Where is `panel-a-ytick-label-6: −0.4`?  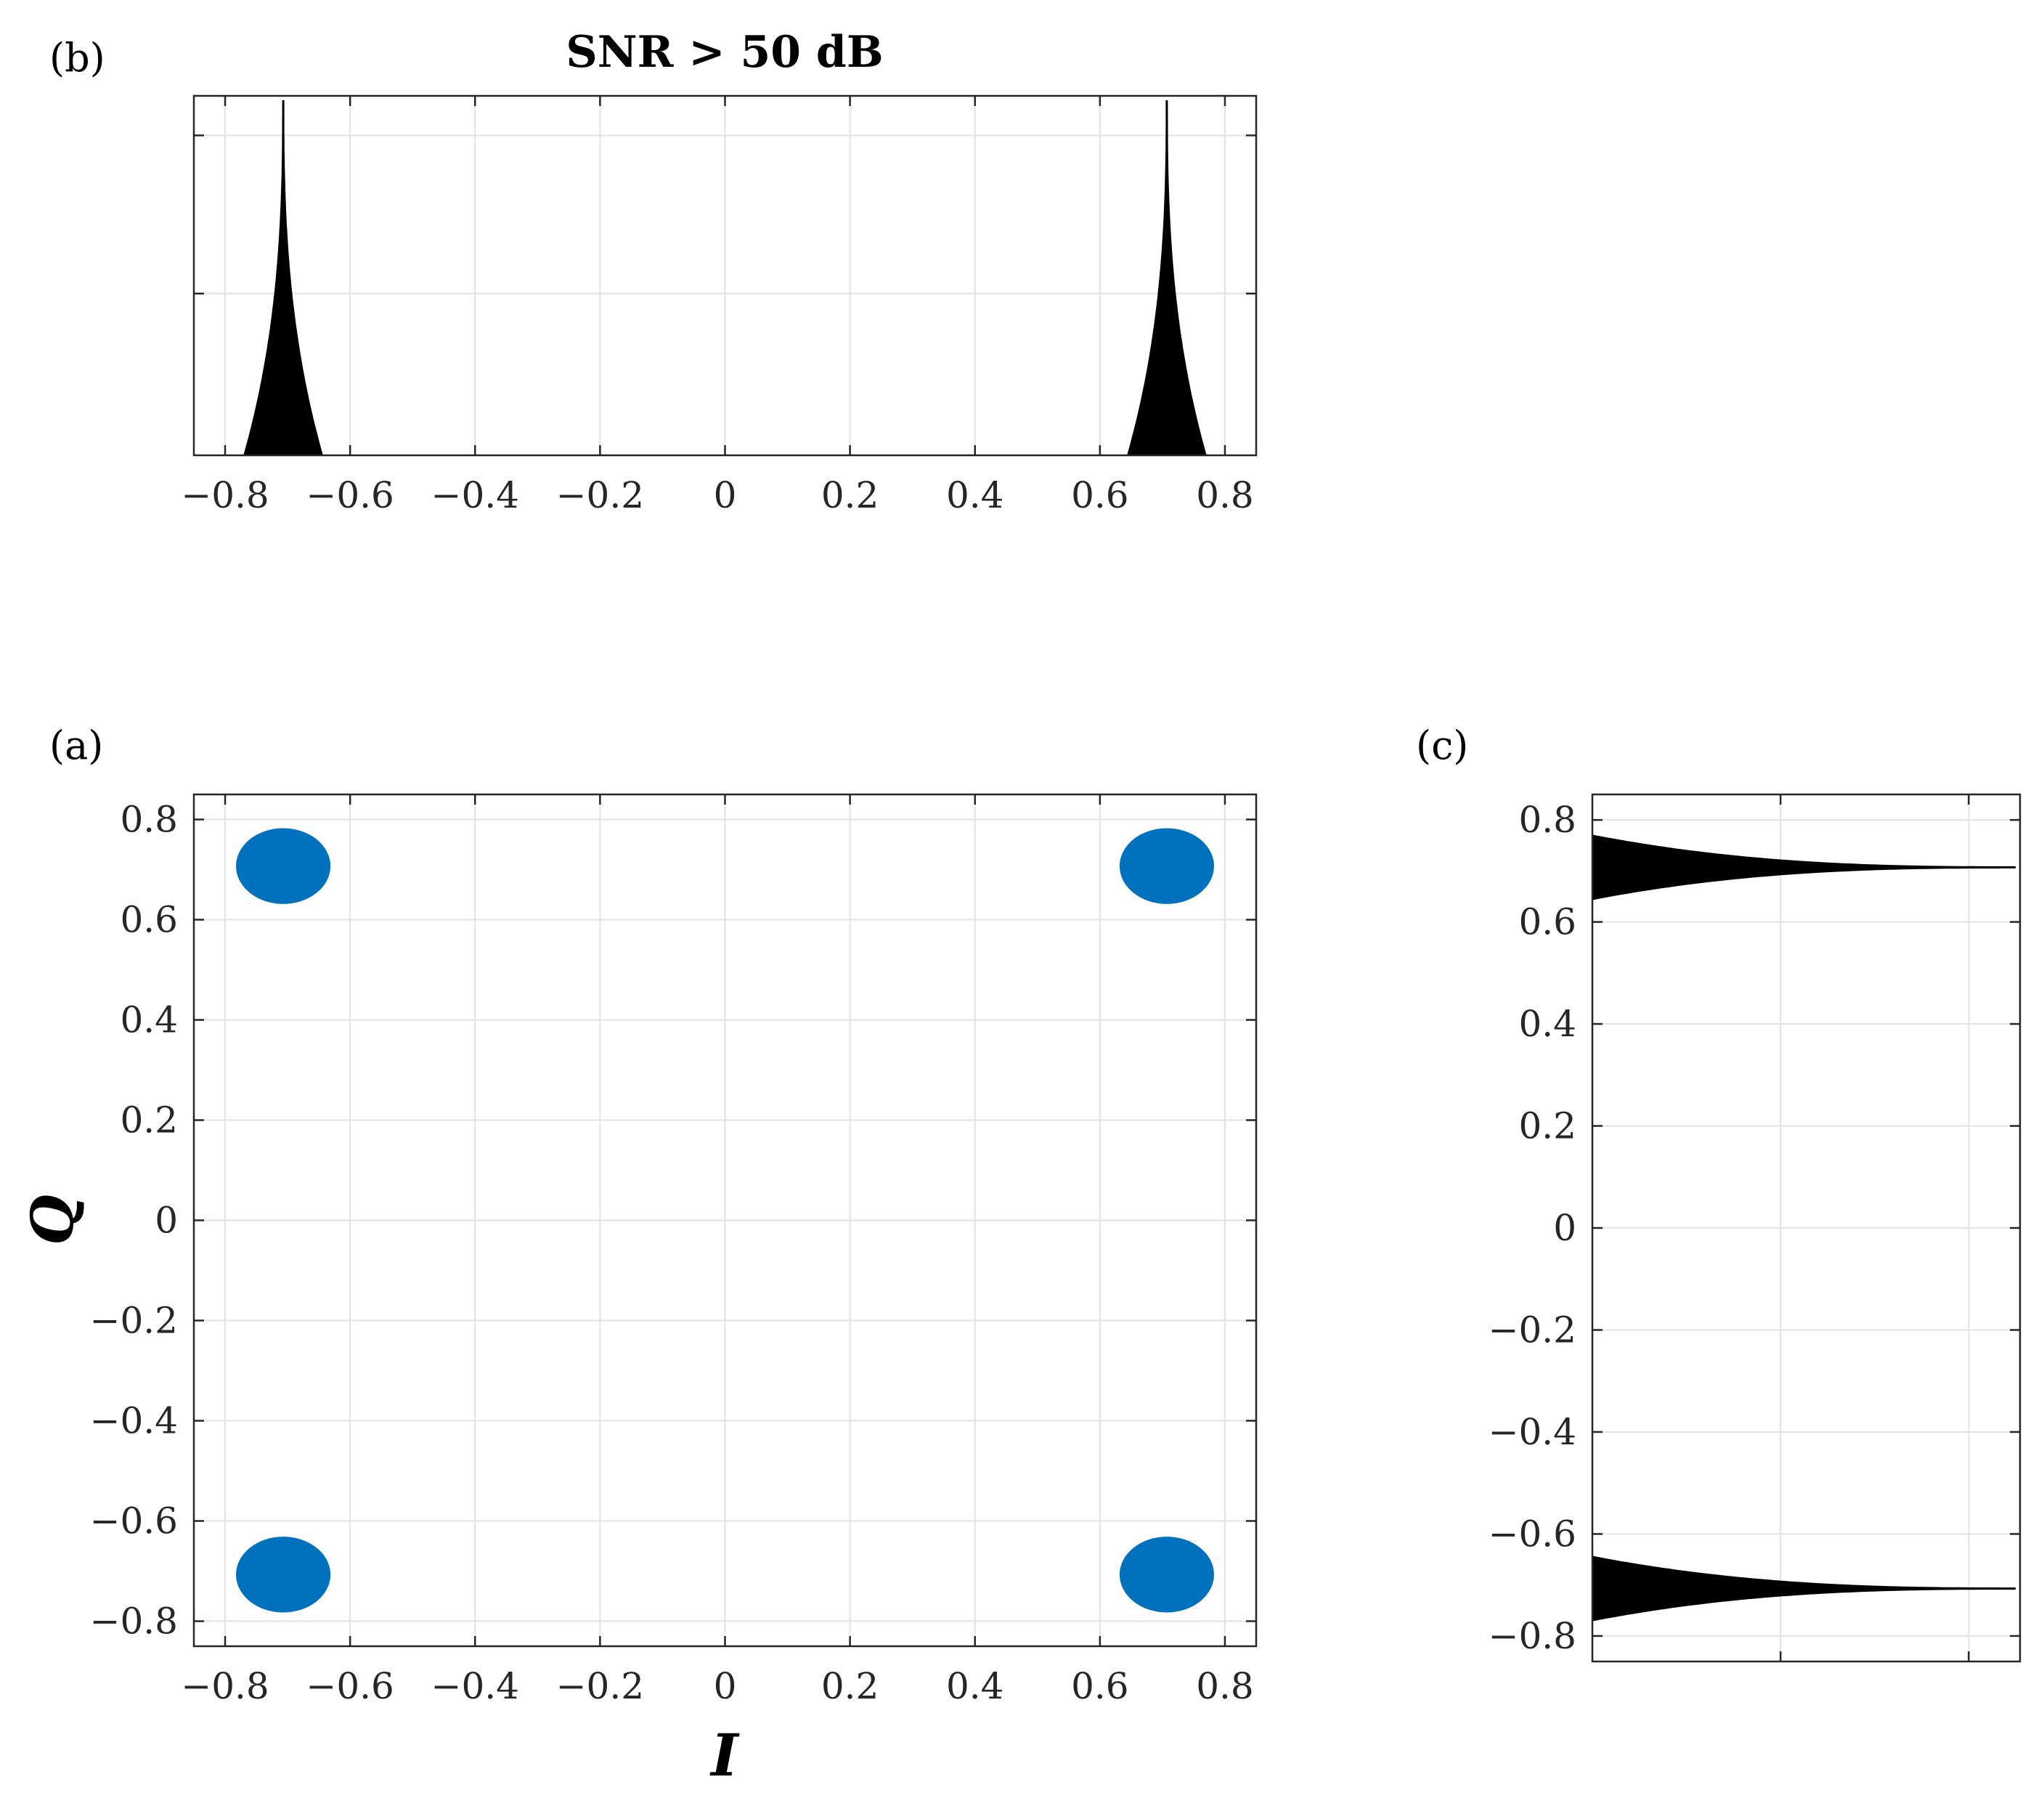
panel-a-ytick-label-6: −0.4 is located at coordinates (134, 1421).